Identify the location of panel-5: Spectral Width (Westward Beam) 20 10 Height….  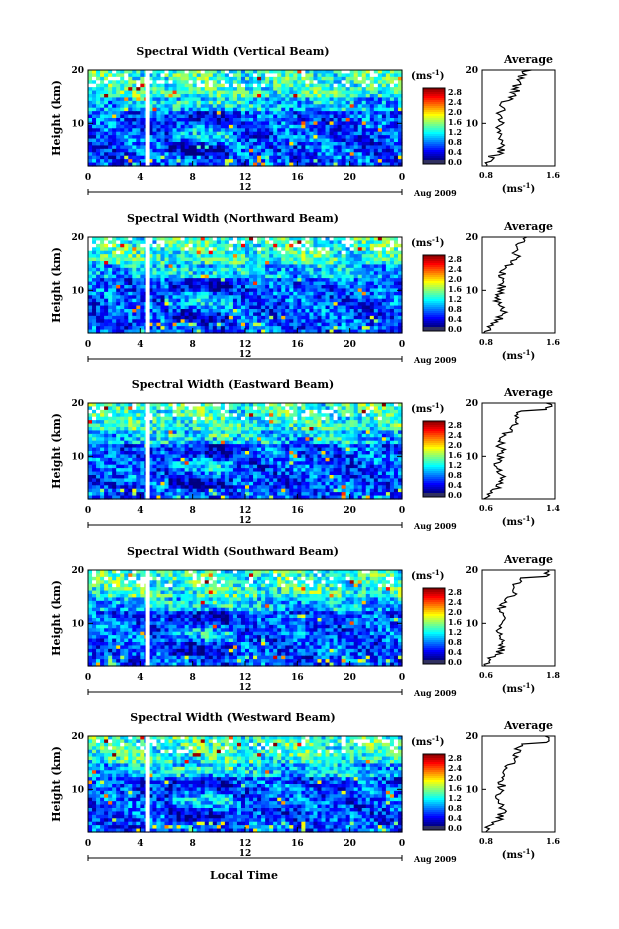
(305, 787).